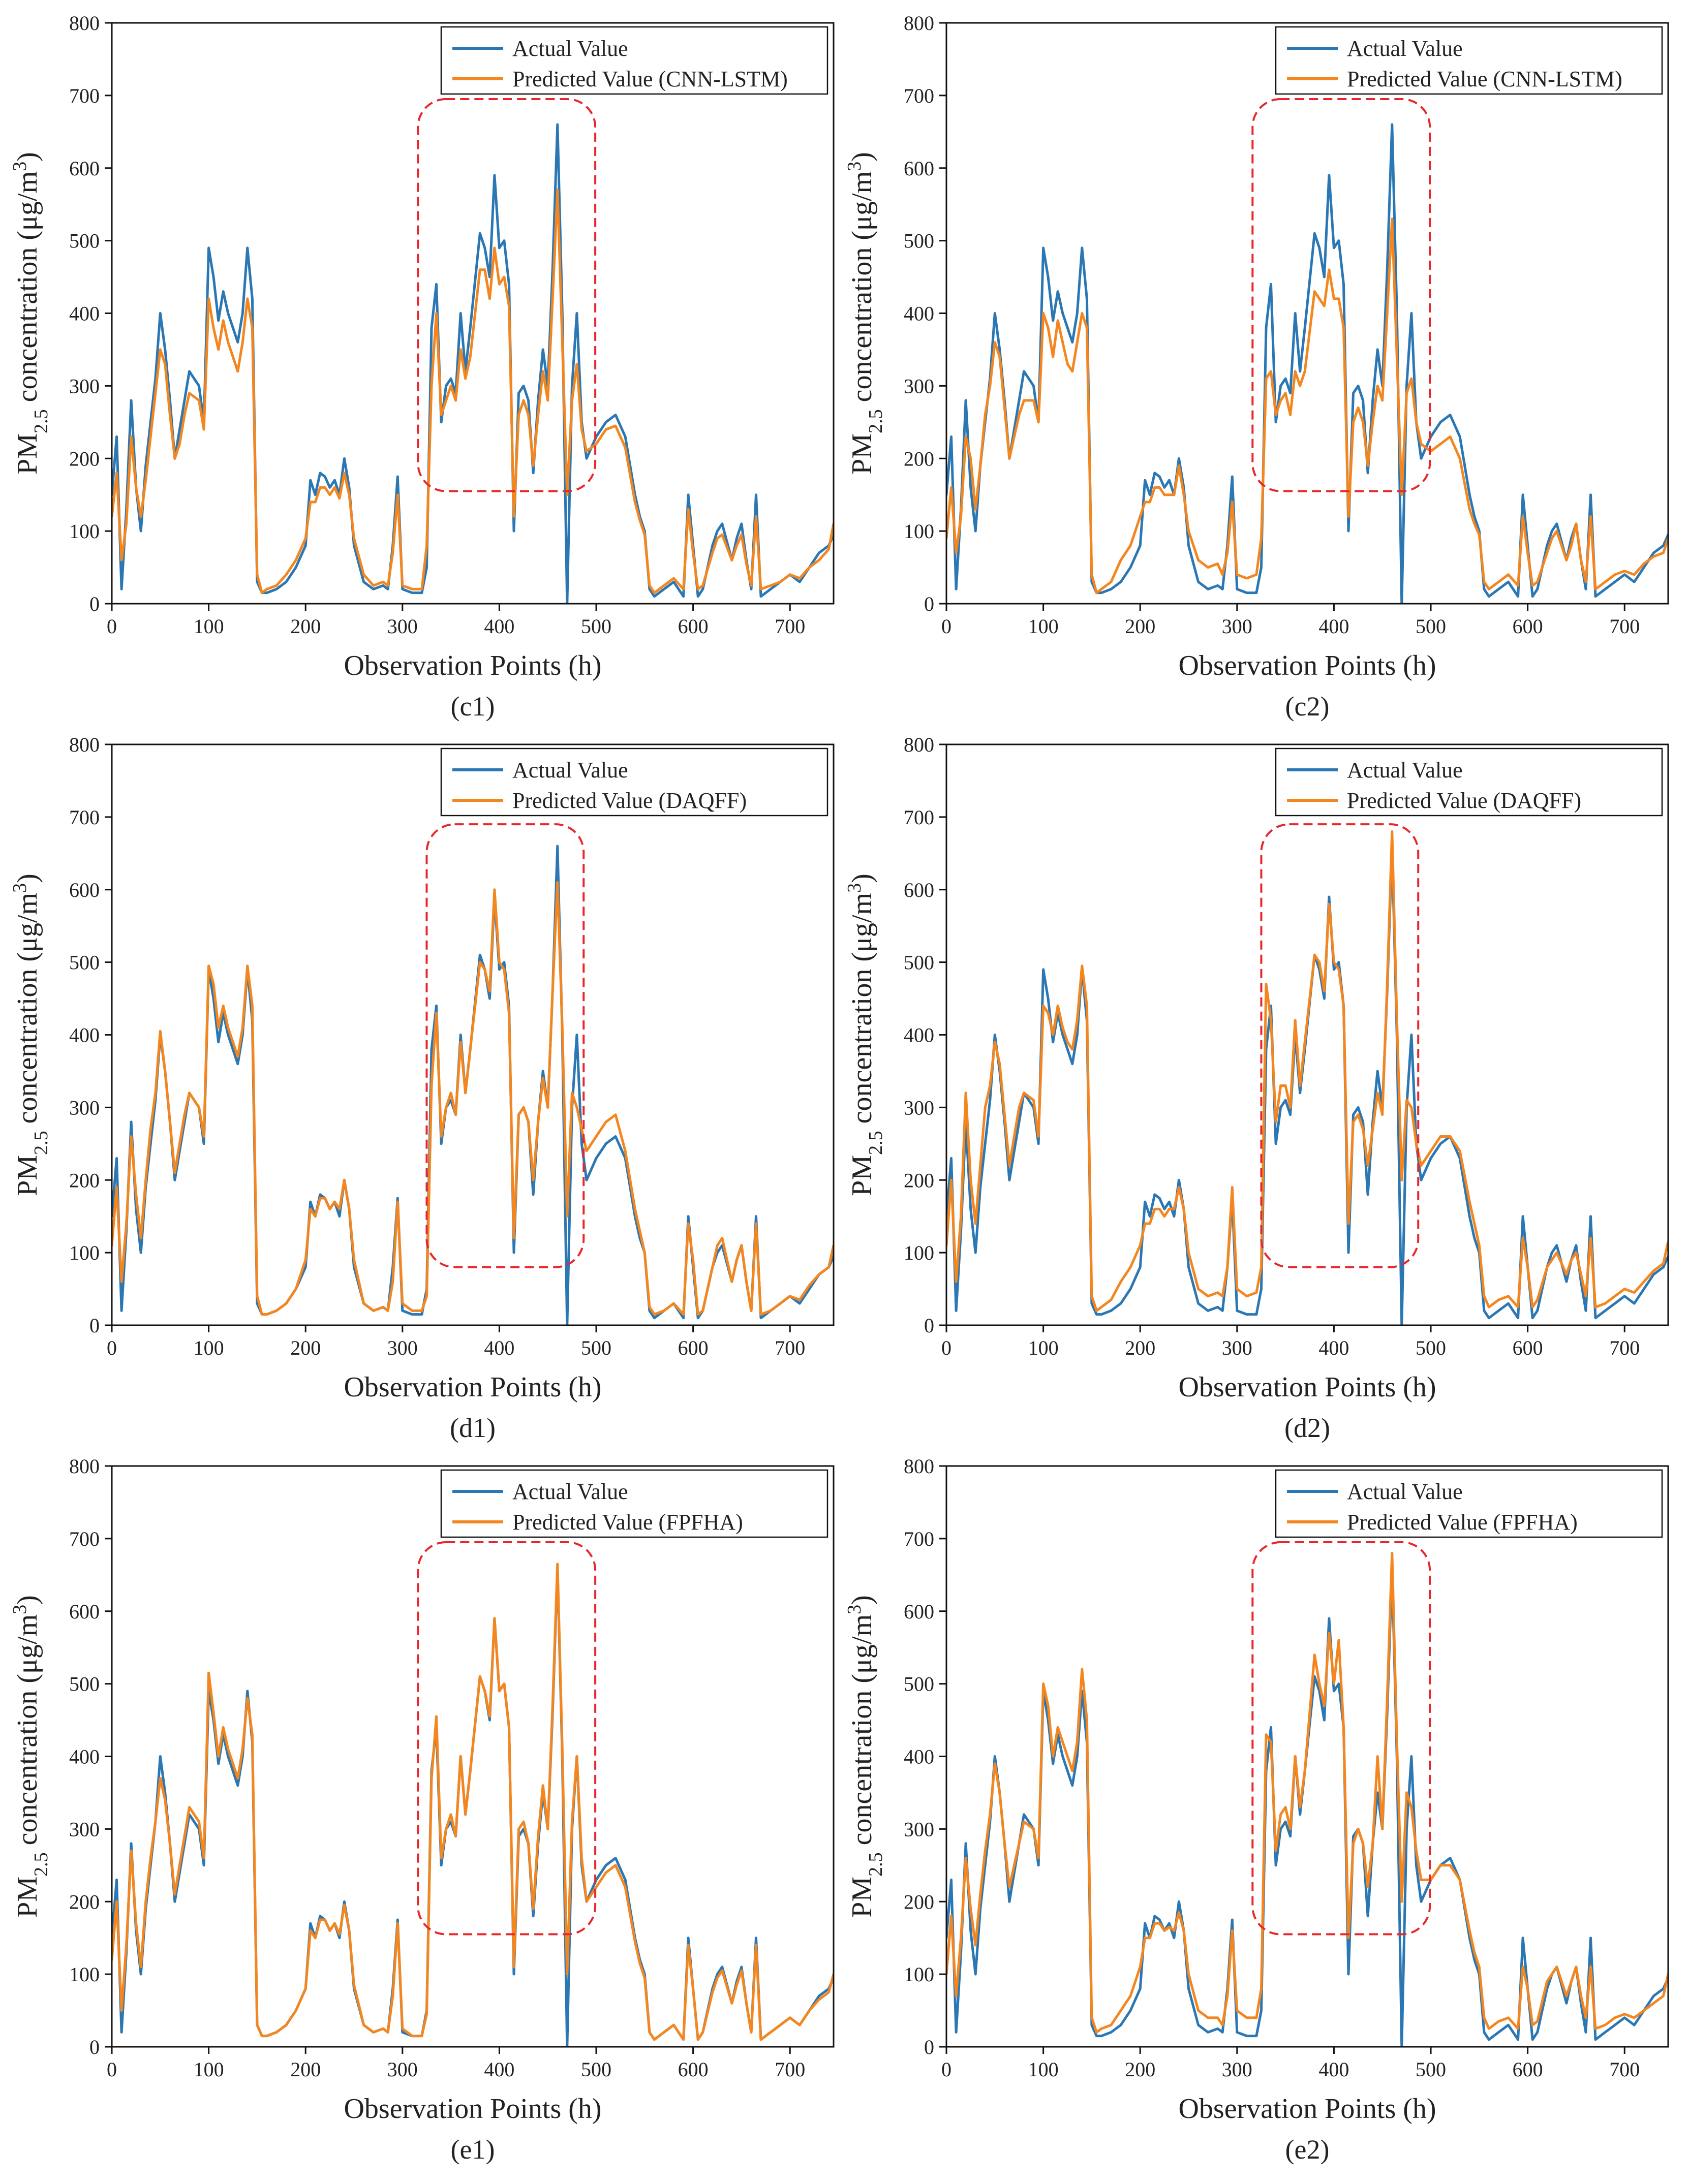 The height and width of the screenshot is (2184, 1689). Describe the element at coordinates (19, 1609) in the screenshot. I see `y-axis-label-sup: 3` at that location.